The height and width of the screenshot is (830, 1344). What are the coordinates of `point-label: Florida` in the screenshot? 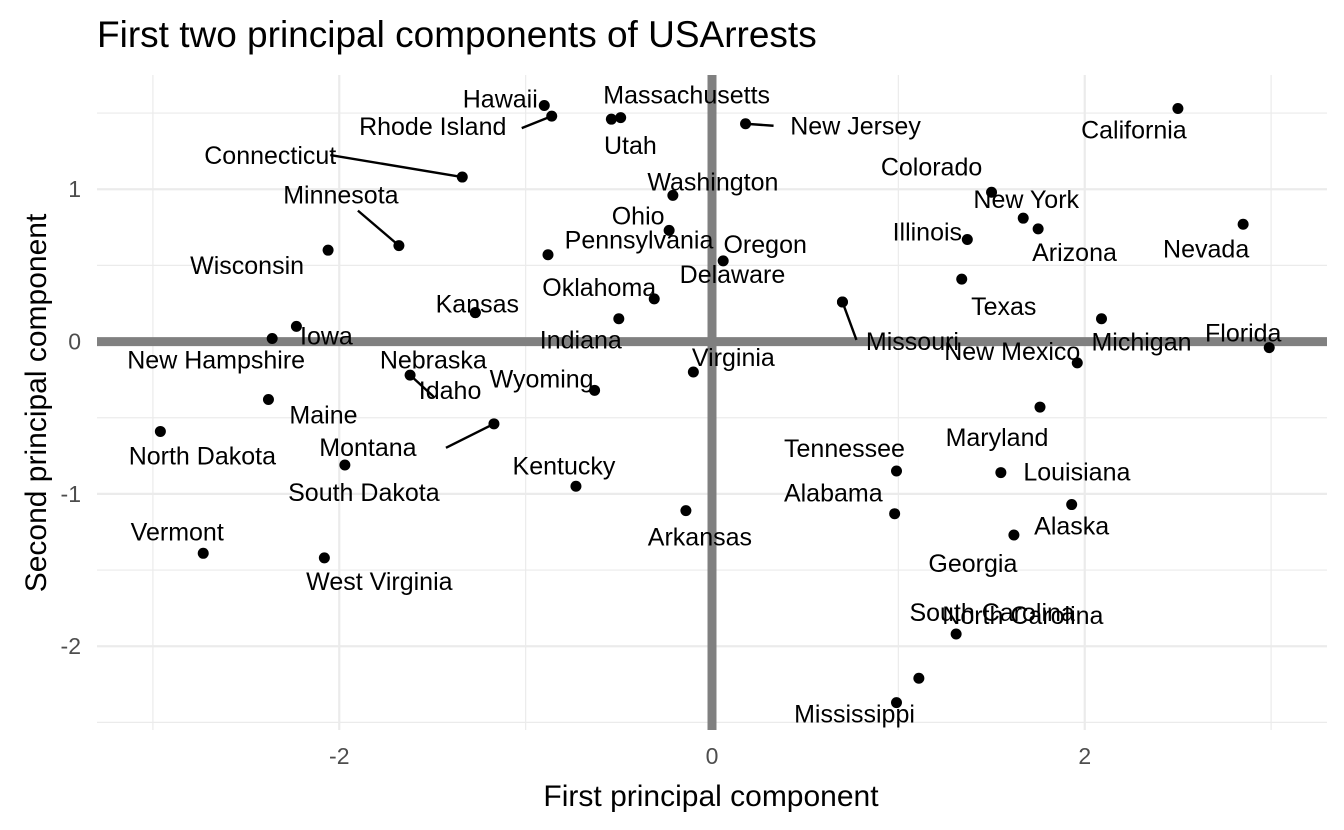 It's located at (1243, 334).